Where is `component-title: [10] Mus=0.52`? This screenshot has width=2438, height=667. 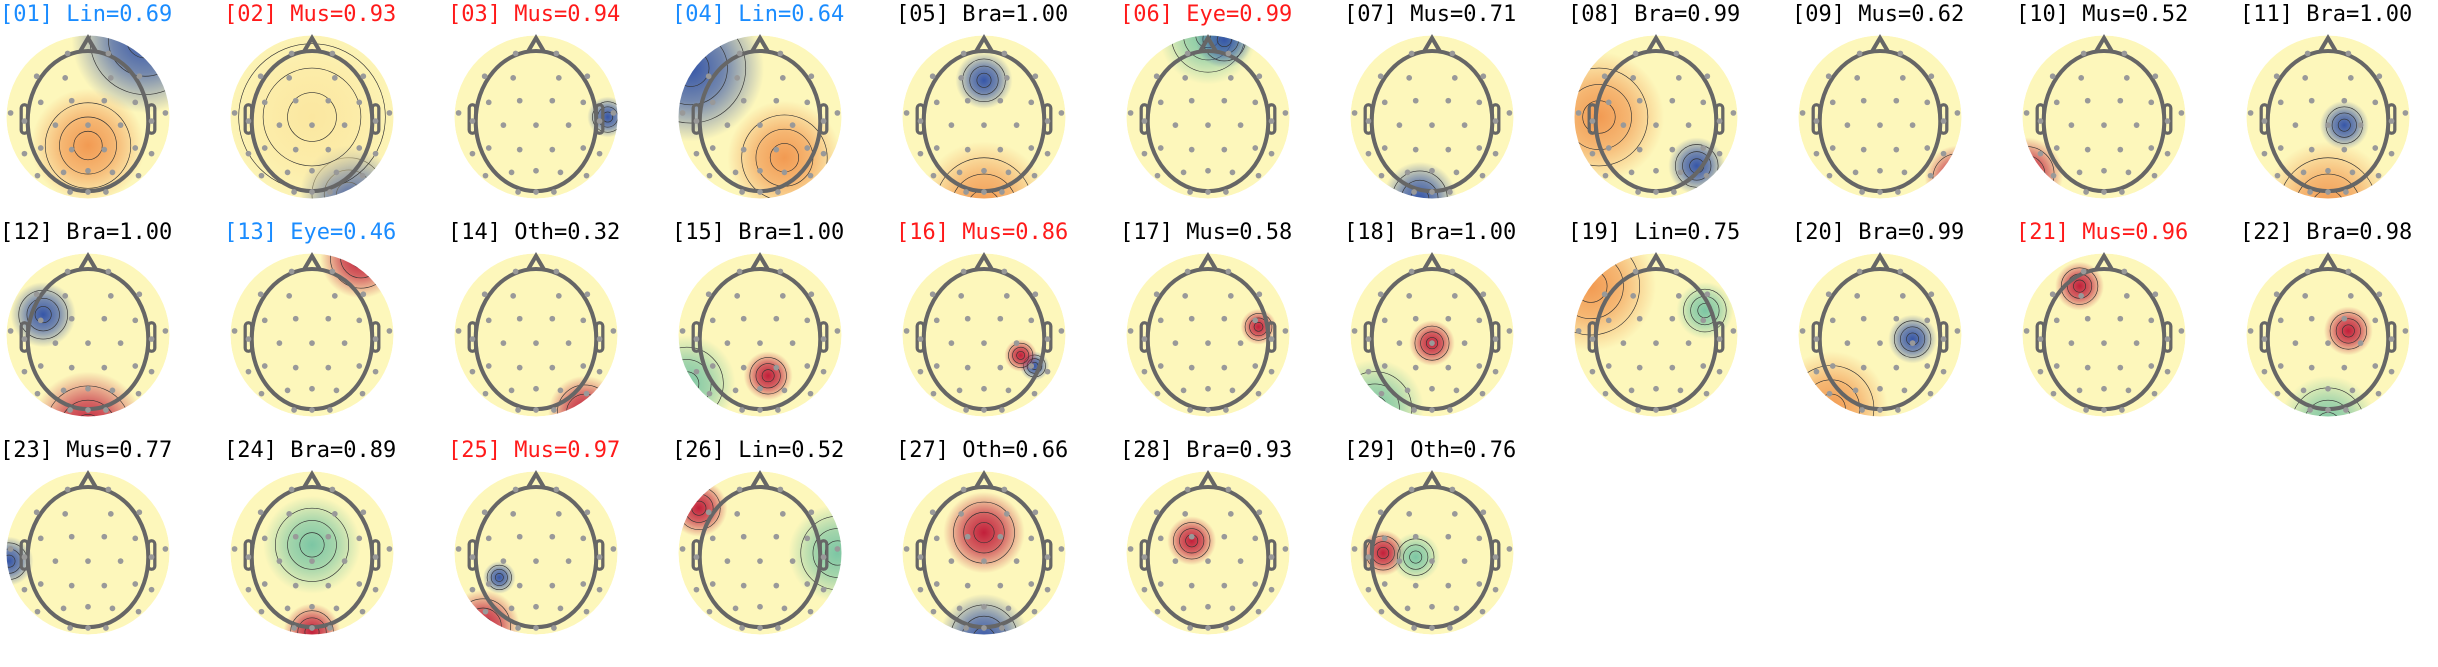
component-title: [10] Mus=0.52 is located at coordinates (2102, 14).